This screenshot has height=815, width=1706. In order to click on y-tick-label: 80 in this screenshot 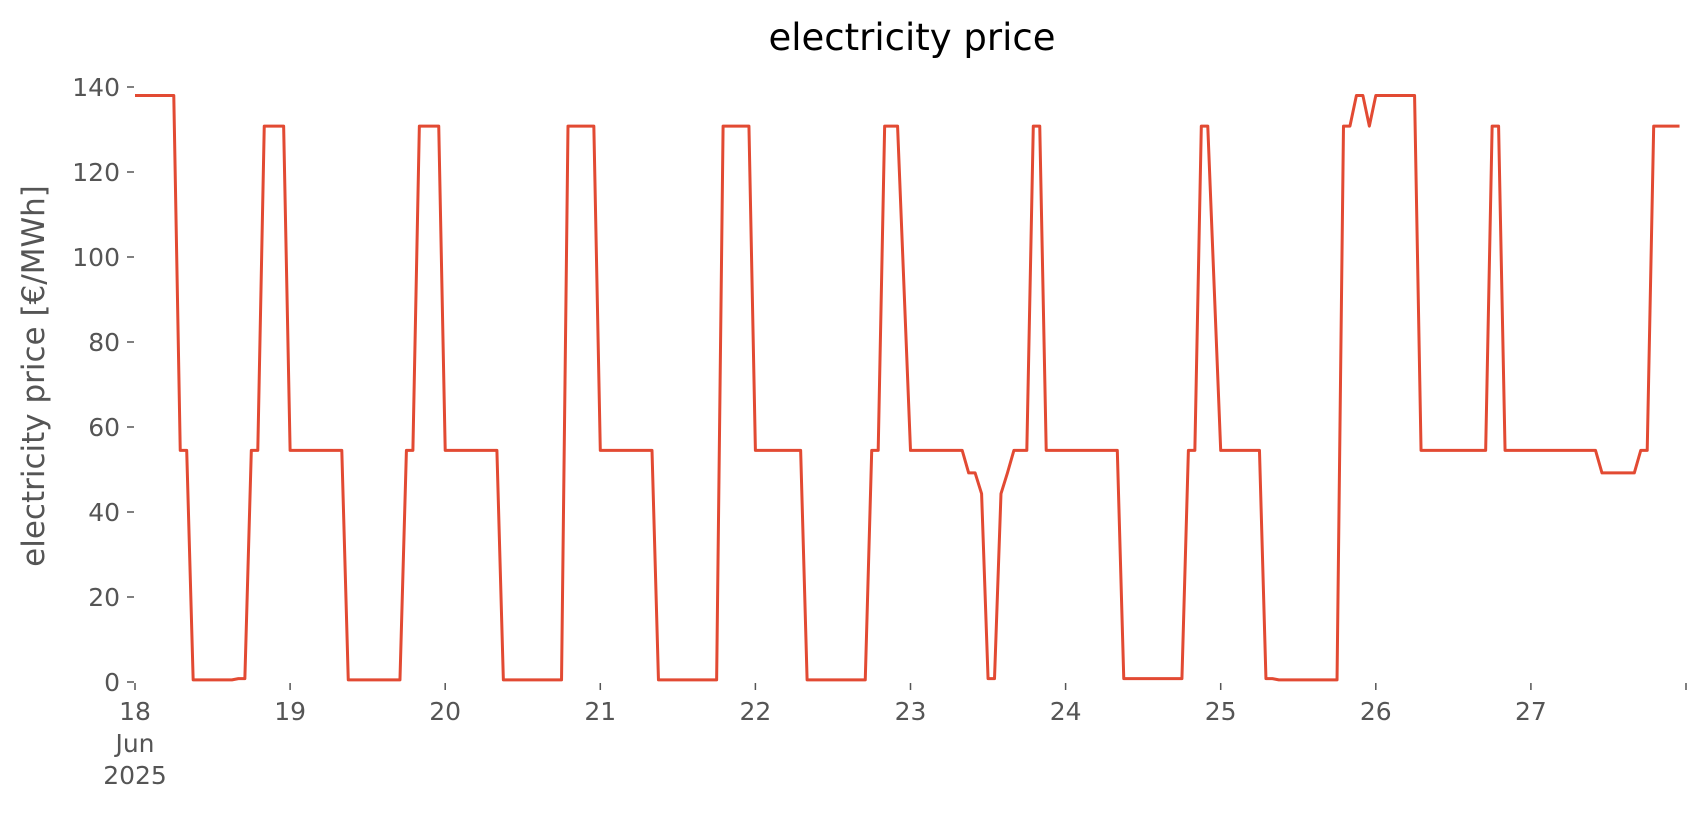, I will do `click(104, 342)`.